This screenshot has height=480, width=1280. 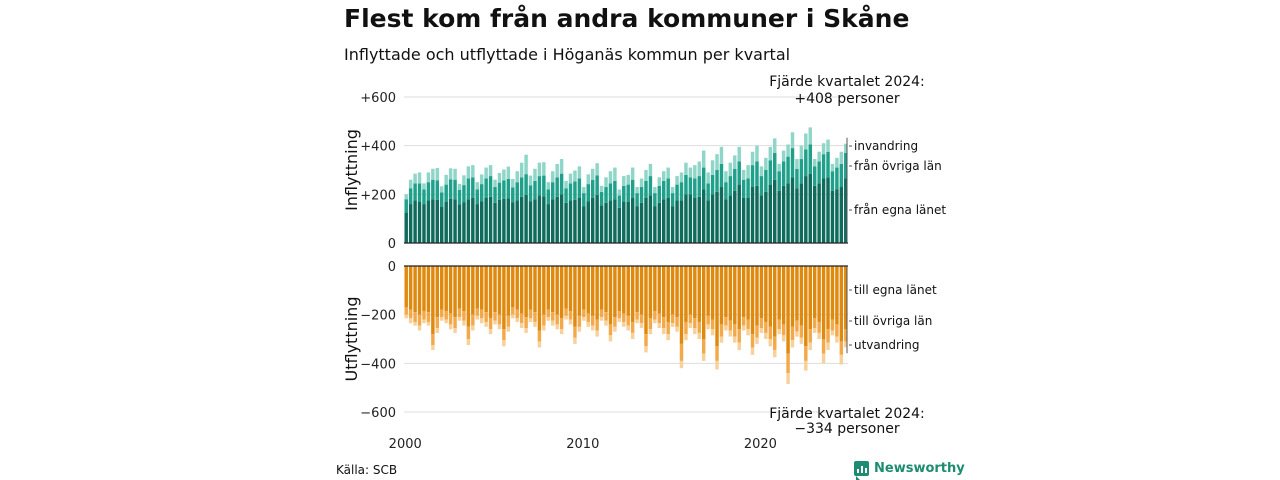 What do you see at coordinates (367, 470) in the screenshot?
I see `source-note: Källa: SCB` at bounding box center [367, 470].